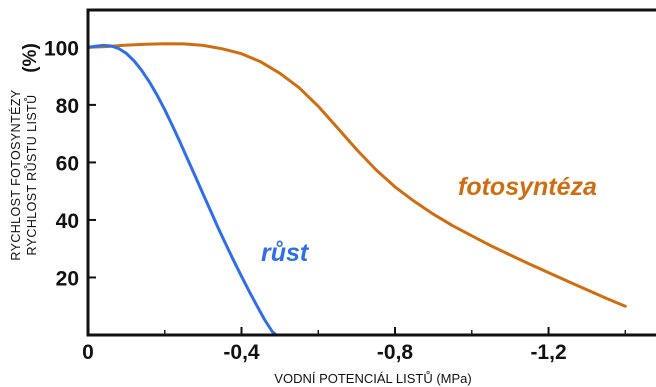 Image resolution: width=656 pixels, height=387 pixels. I want to click on y-tick-label-80: 80, so click(67, 106).